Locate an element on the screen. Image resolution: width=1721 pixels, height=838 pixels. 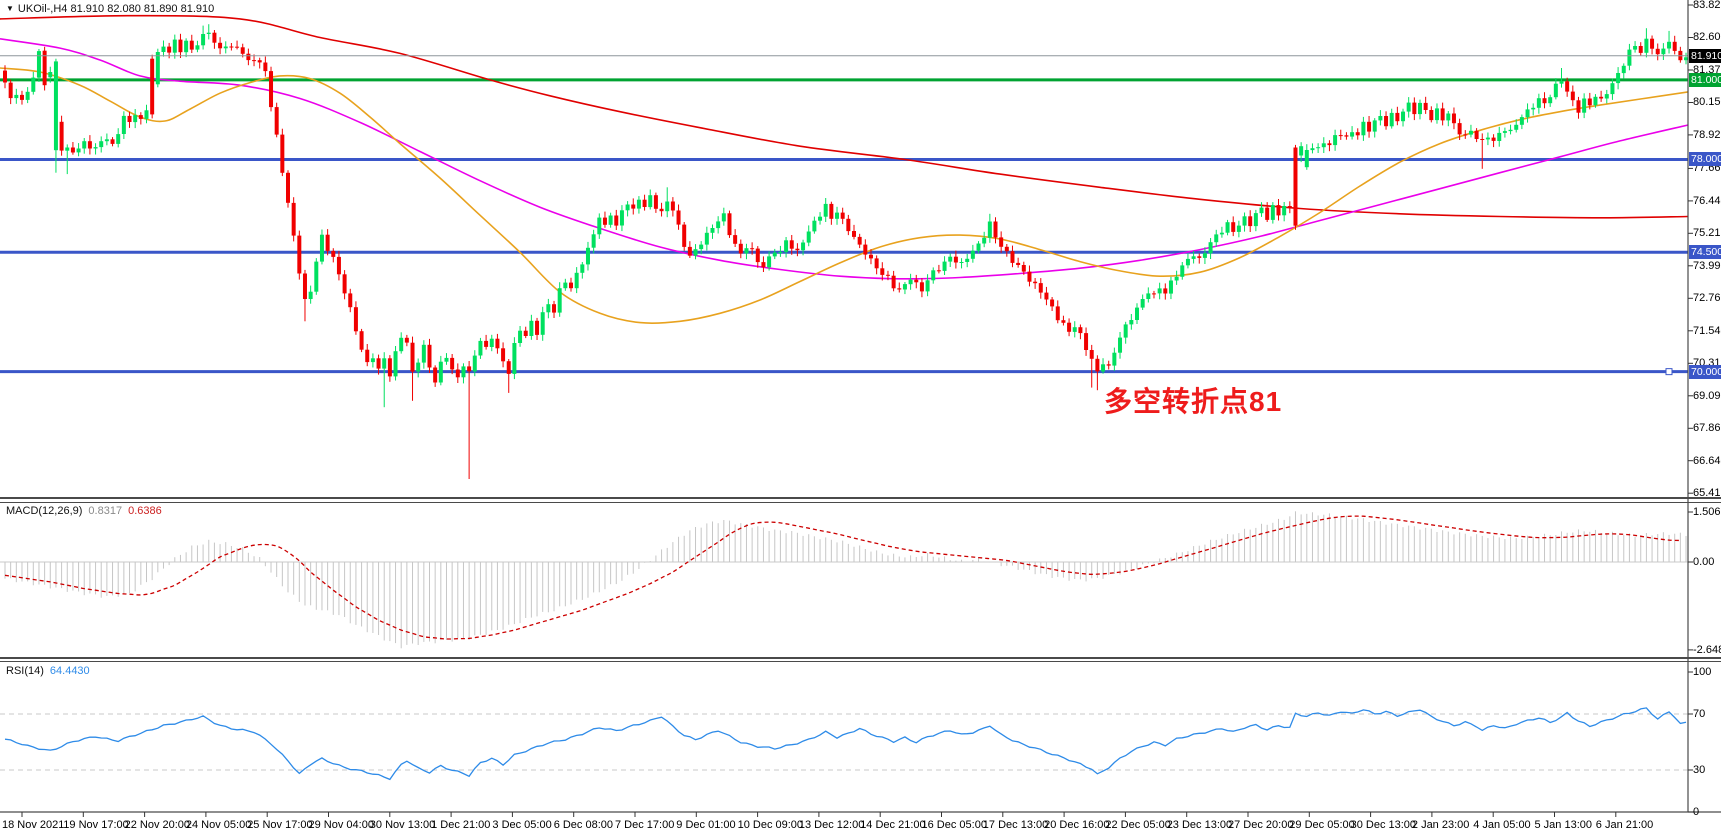
rsi-name: RSI(14) is located at coordinates (25, 671).